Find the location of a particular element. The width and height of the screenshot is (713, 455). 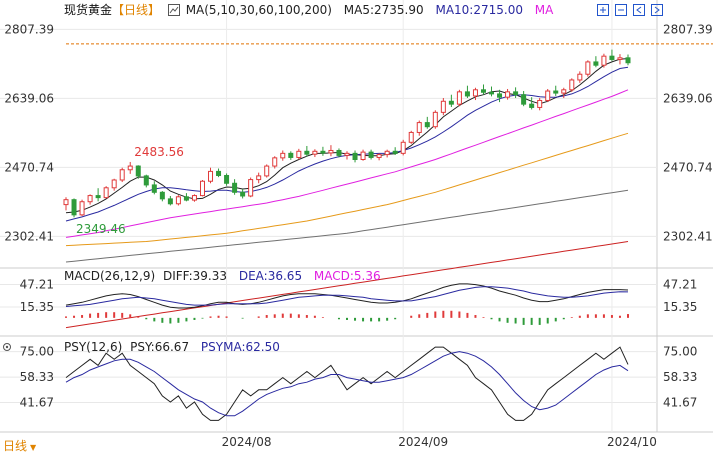

macd-y-tick-left: 15.35 is located at coordinates (37, 307).